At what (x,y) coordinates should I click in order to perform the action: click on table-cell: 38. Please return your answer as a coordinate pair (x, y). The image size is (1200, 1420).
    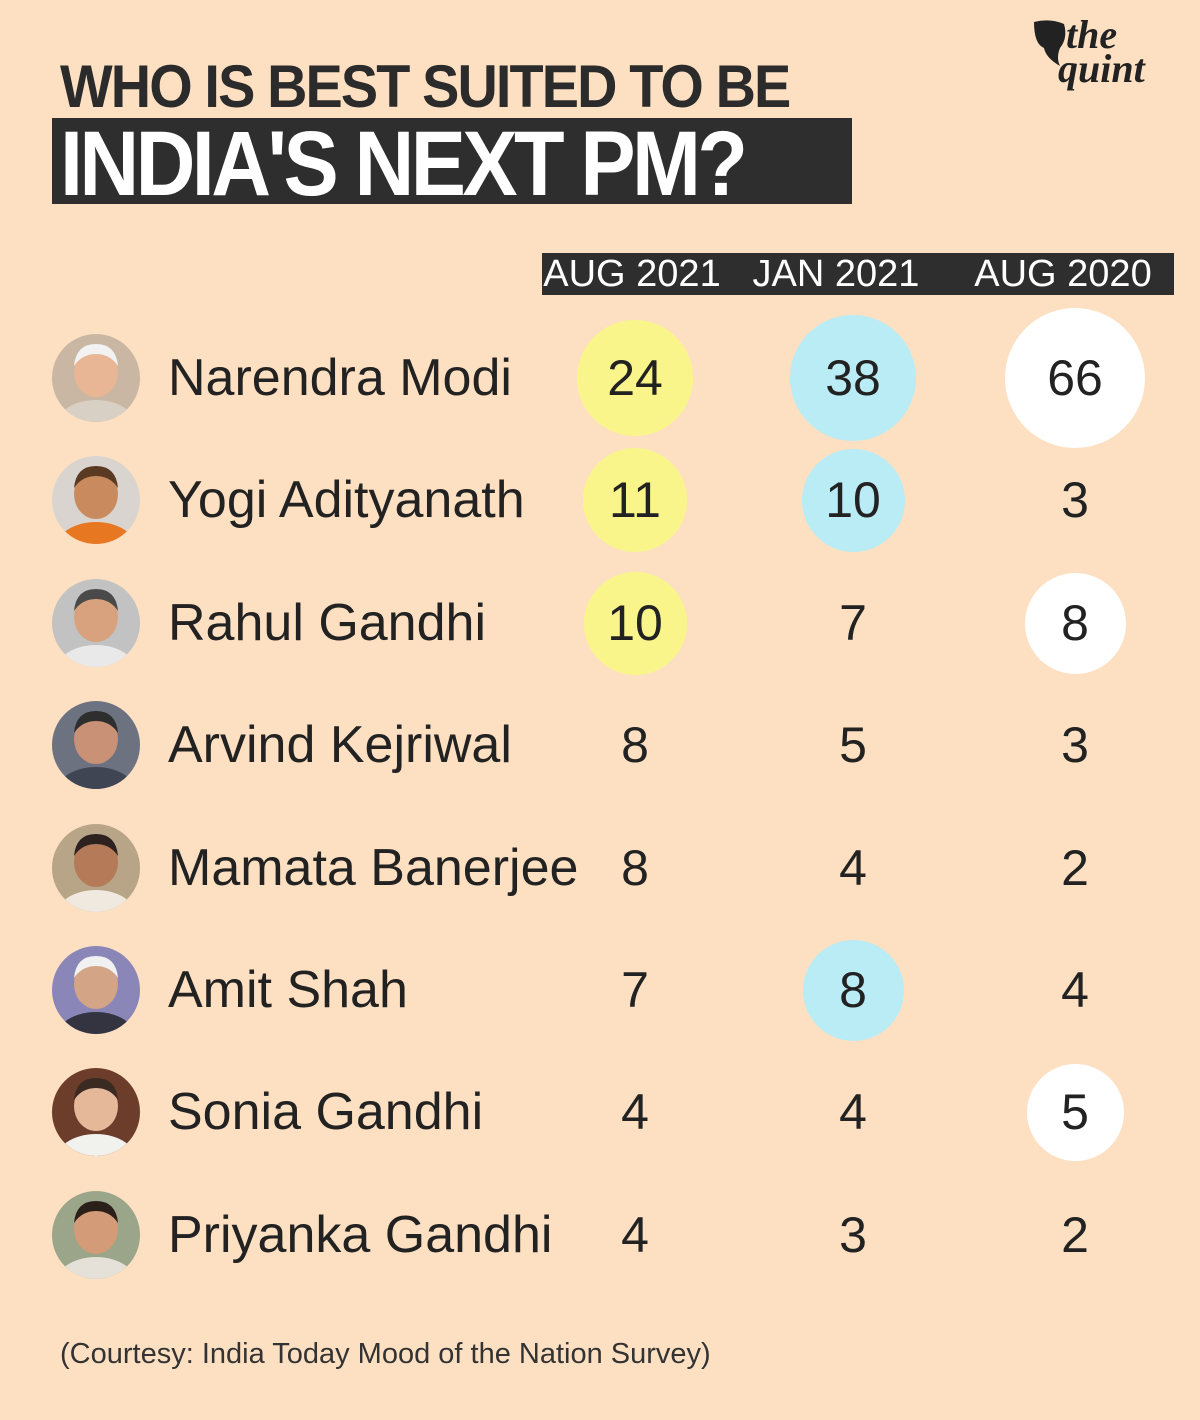
    Looking at the image, I should click on (853, 378).